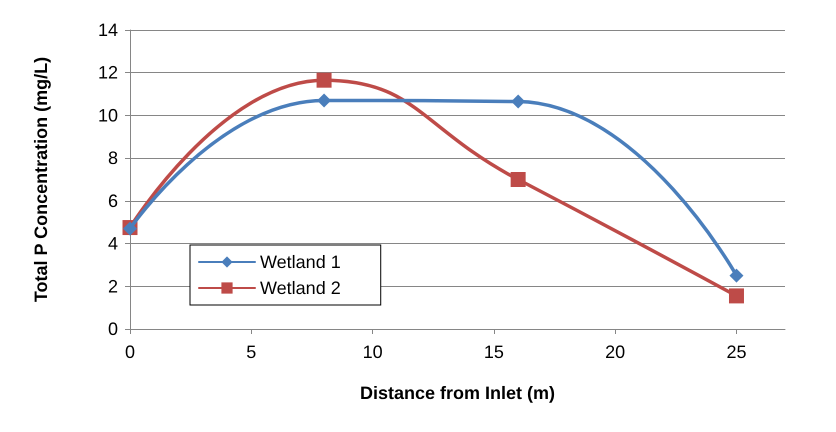 The image size is (836, 432). I want to click on x-tick-label: 25, so click(736, 352).